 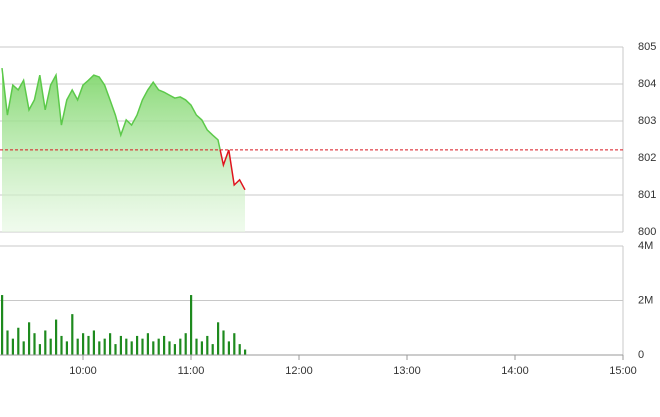 What do you see at coordinates (647, 121) in the screenshot?
I see `y-tick-label: 803` at bounding box center [647, 121].